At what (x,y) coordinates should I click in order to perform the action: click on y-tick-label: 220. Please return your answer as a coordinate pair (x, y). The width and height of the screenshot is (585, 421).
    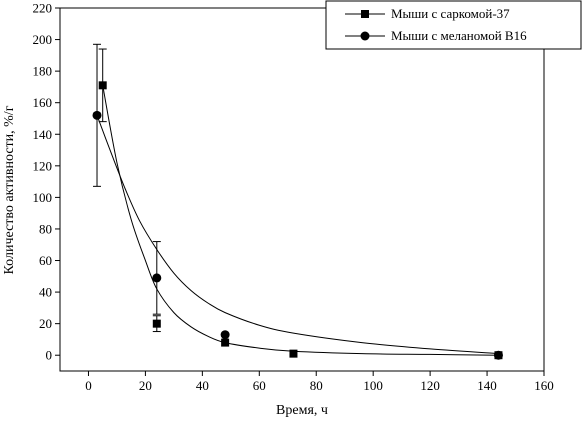
    Looking at the image, I should click on (43, 8).